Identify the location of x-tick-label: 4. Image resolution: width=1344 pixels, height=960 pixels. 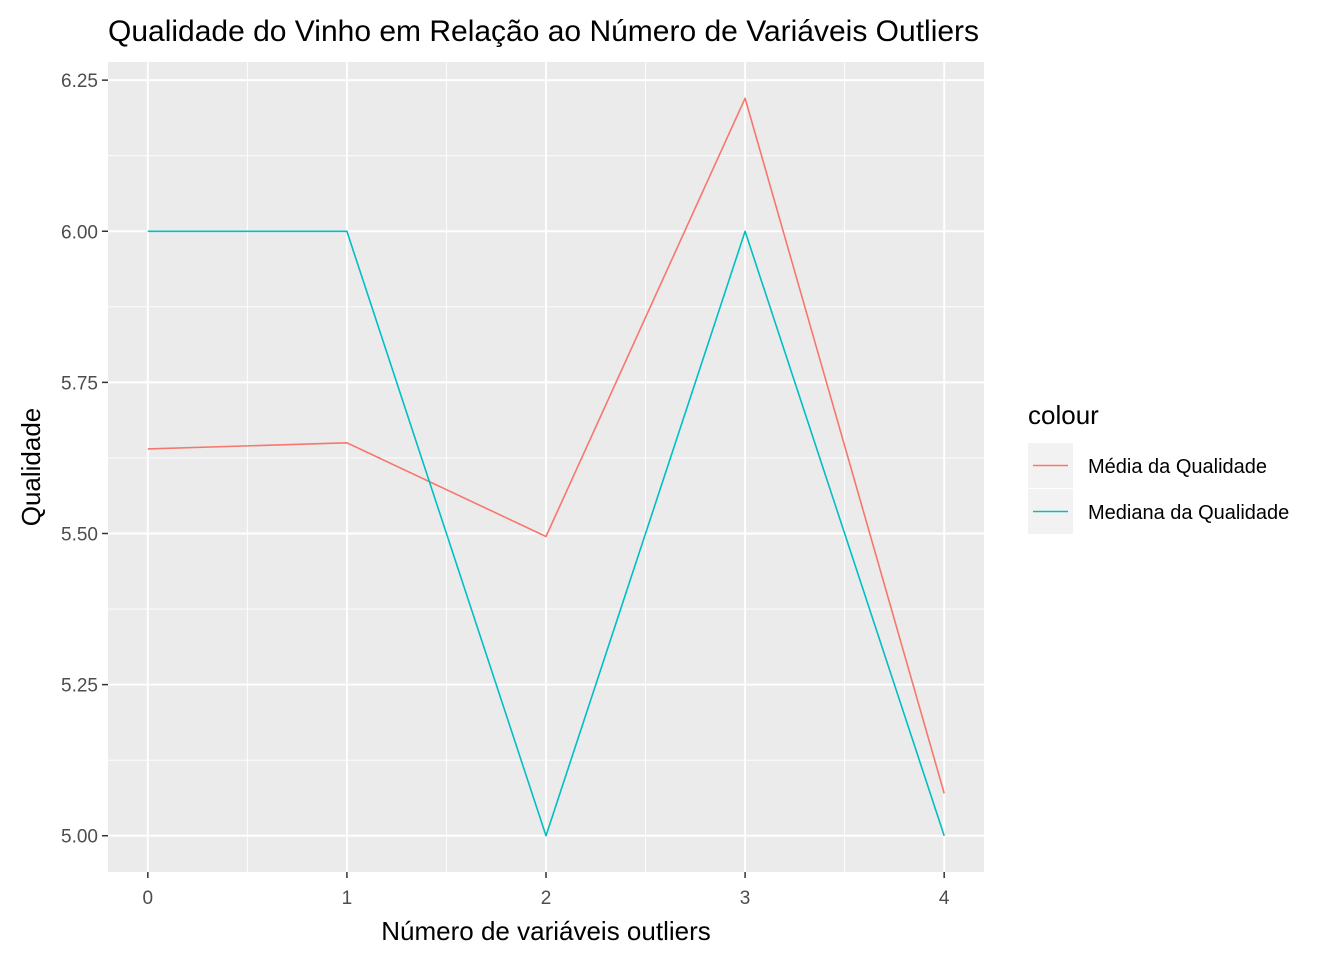
(944, 898).